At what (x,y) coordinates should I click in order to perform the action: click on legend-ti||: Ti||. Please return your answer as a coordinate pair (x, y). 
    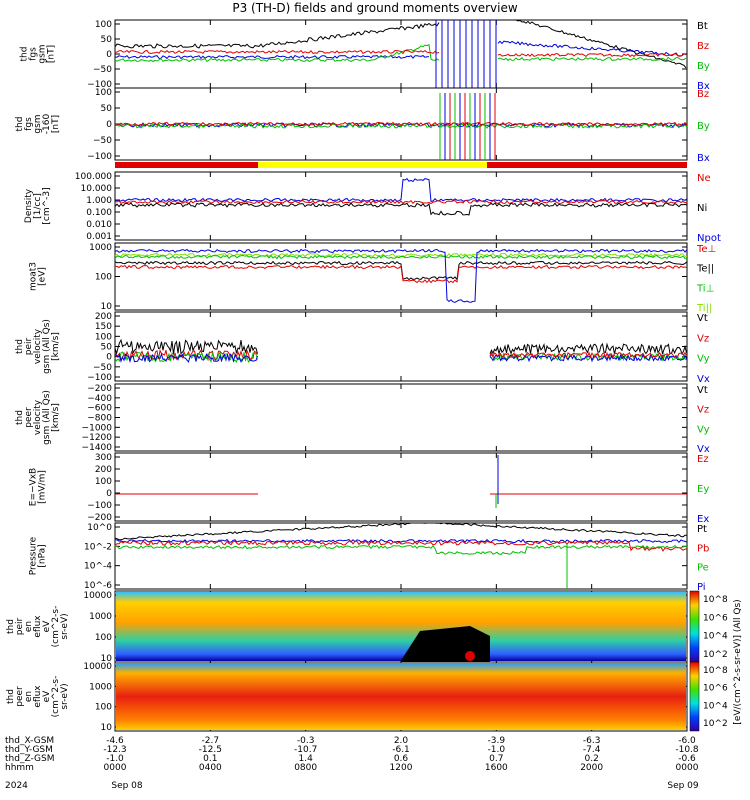
    Looking at the image, I should click on (704, 308).